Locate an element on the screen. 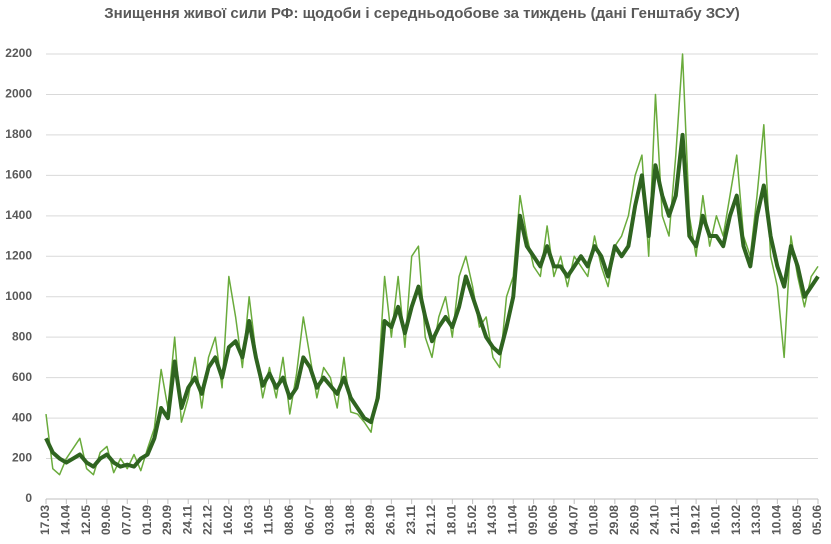 Image resolution: width=831 pixels, height=544 pixels. x-tick-label: 13.03 is located at coordinates (756, 520).